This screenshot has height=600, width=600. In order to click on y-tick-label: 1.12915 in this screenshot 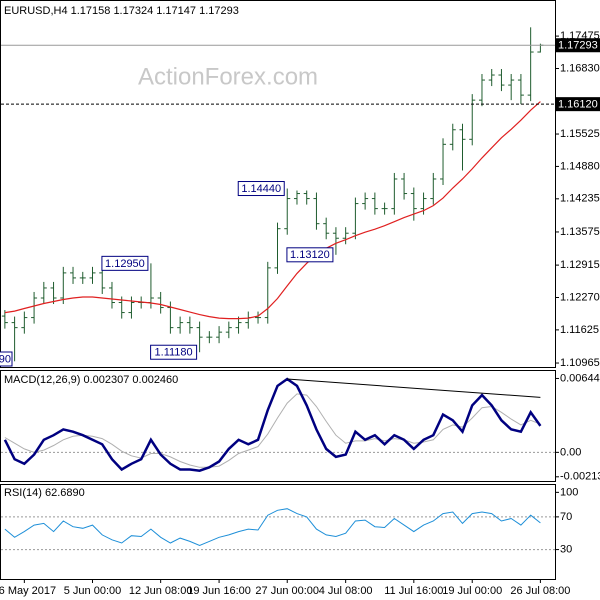, I will do `click(580, 265)`.